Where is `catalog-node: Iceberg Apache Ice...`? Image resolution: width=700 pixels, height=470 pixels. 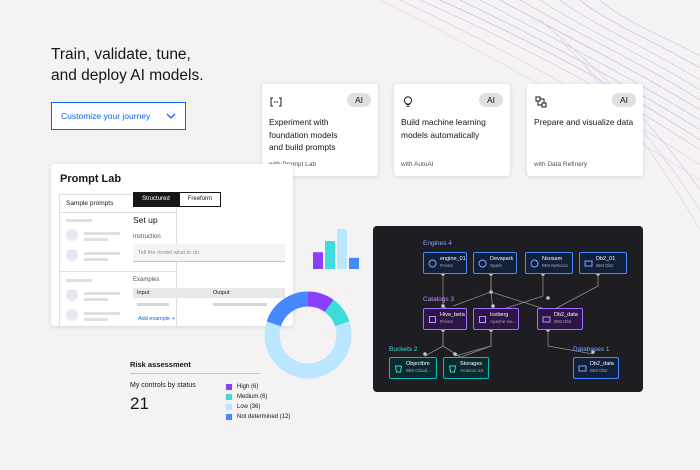
catalog-node: Iceberg Apache Ice... is located at coordinates (496, 319).